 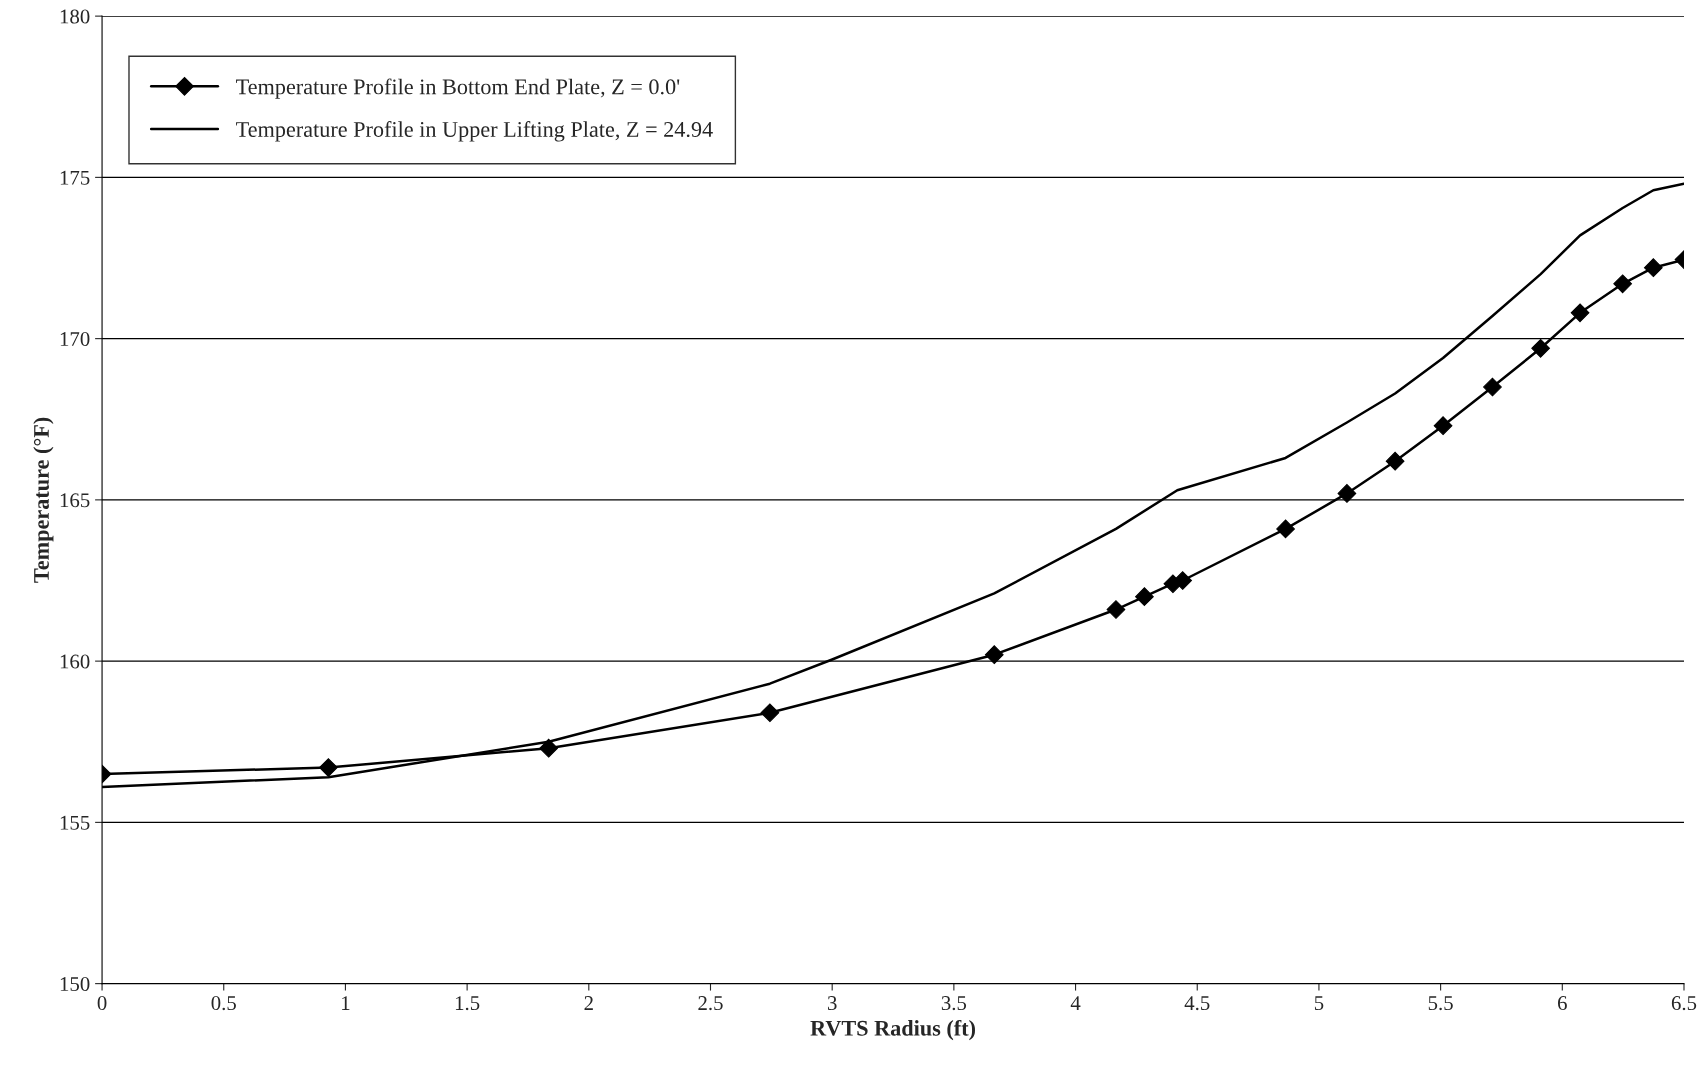 I want to click on x-tick-label: 2.5, so click(x=710, y=1003).